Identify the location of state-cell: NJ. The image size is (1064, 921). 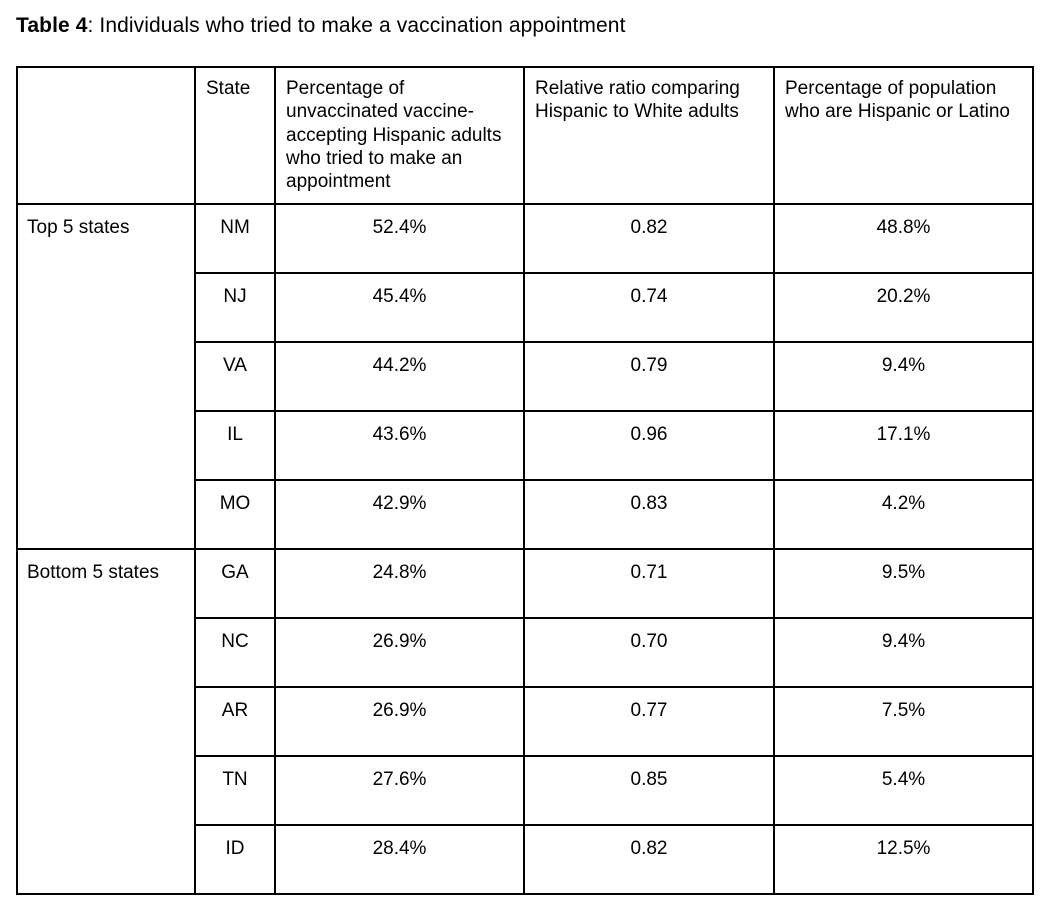
(235, 308).